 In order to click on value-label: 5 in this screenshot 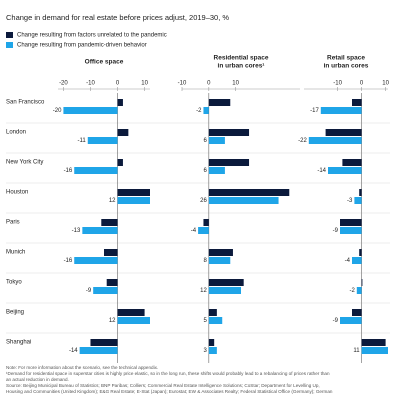, I will do `click(205, 321)`.